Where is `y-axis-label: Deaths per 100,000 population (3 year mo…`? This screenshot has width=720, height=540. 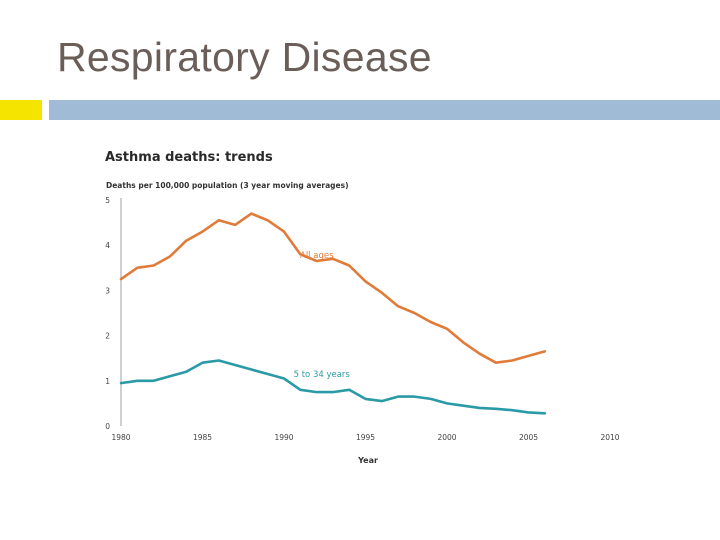 y-axis-label: Deaths per 100,000 population (3 year mo… is located at coordinates (227, 185).